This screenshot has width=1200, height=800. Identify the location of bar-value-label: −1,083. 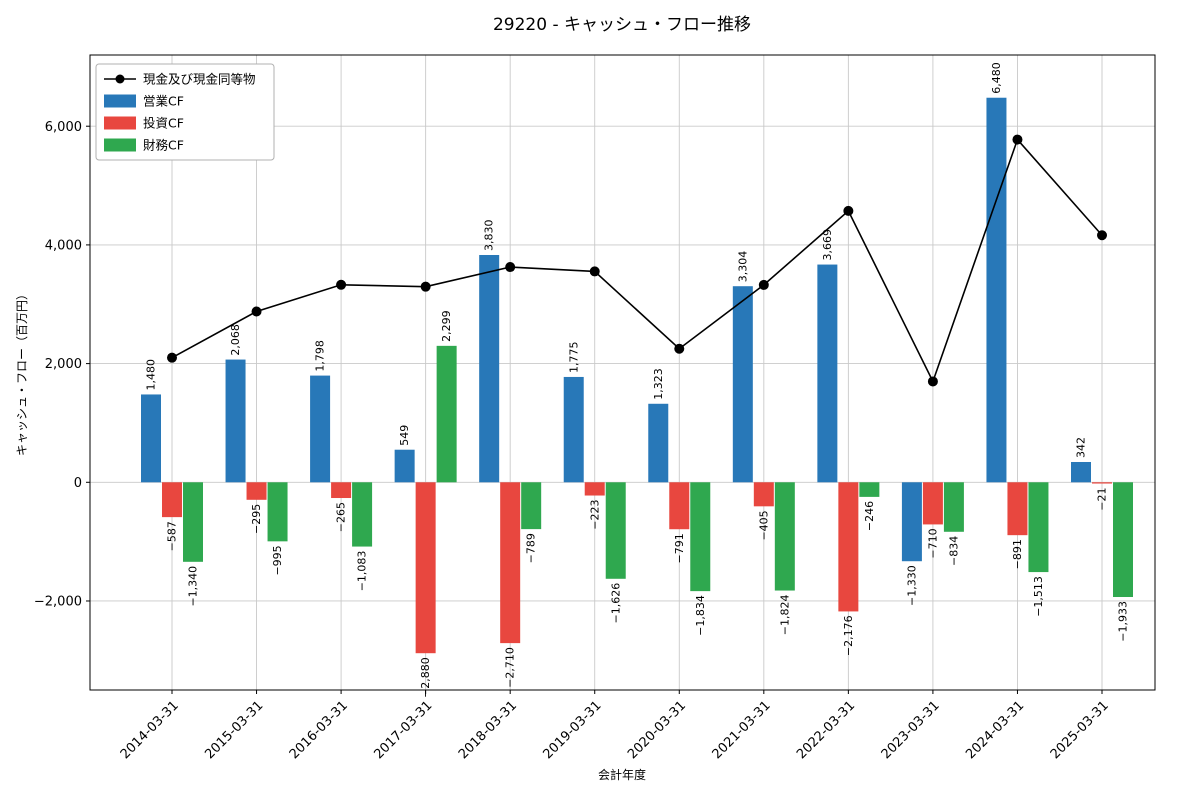
(362, 571).